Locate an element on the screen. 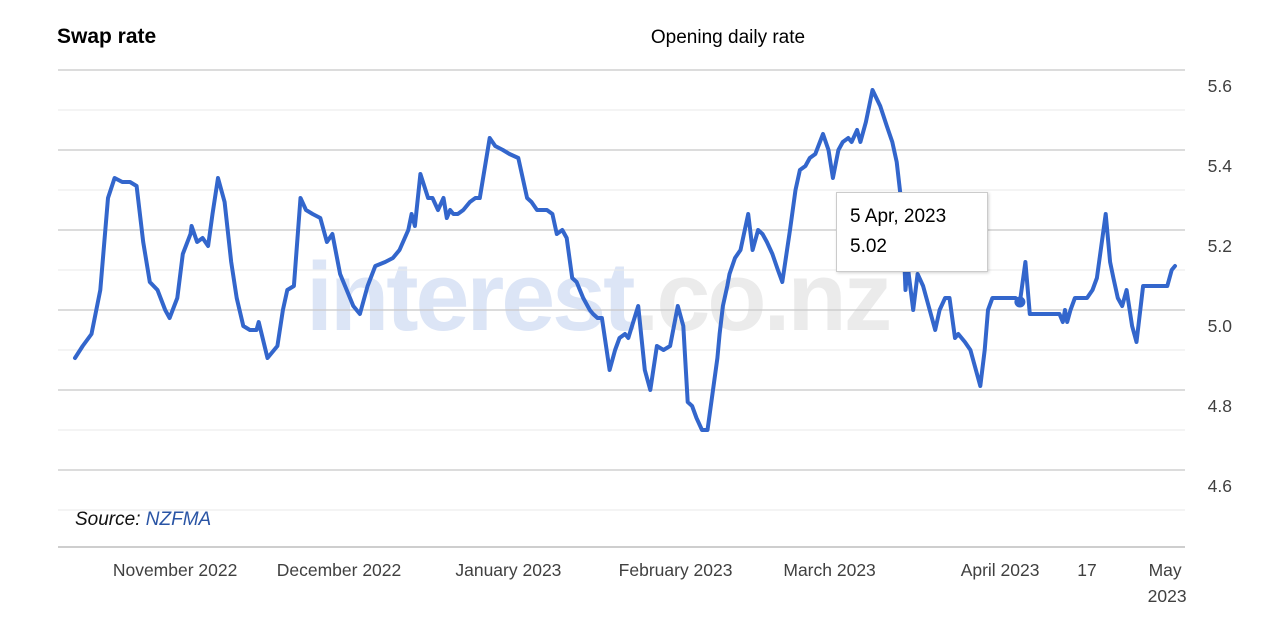 The width and height of the screenshot is (1270, 638). tooltip-value: 5.02 is located at coordinates (868, 247).